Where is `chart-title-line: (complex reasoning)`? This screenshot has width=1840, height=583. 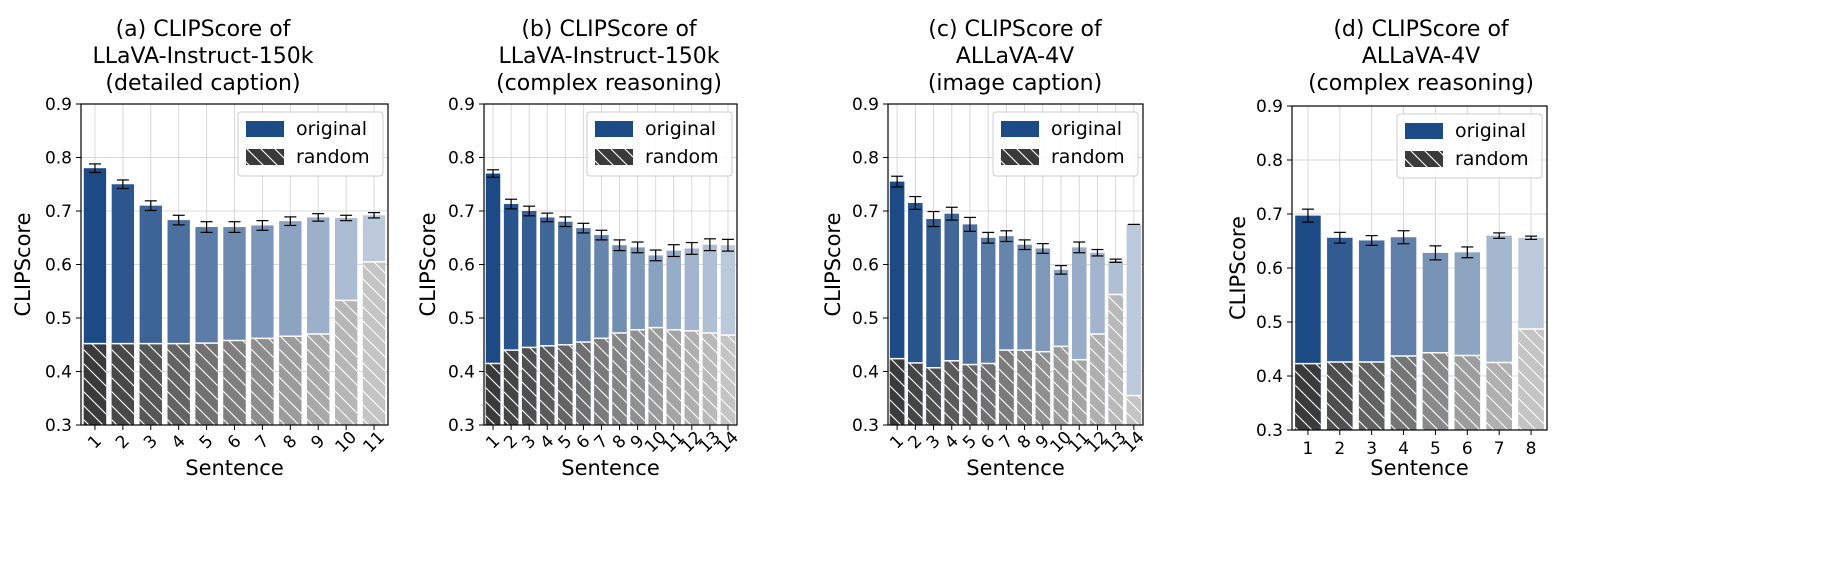
chart-title-line: (complex reasoning) is located at coordinates (1421, 83).